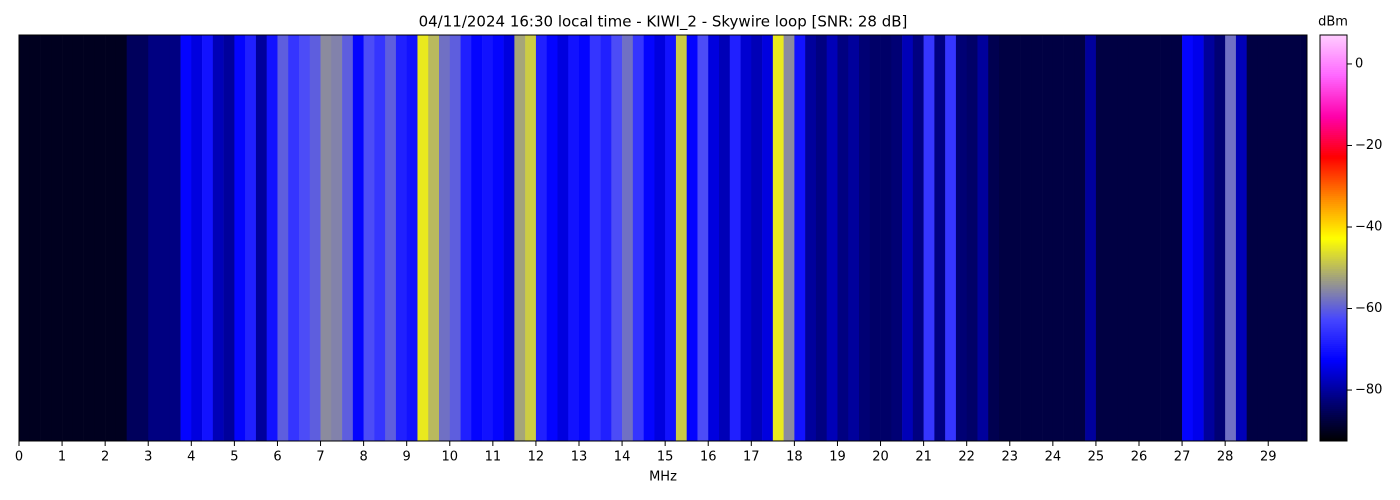 The width and height of the screenshot is (1400, 500). Describe the element at coordinates (19, 457) in the screenshot. I see `x-tick-label: 0` at that location.